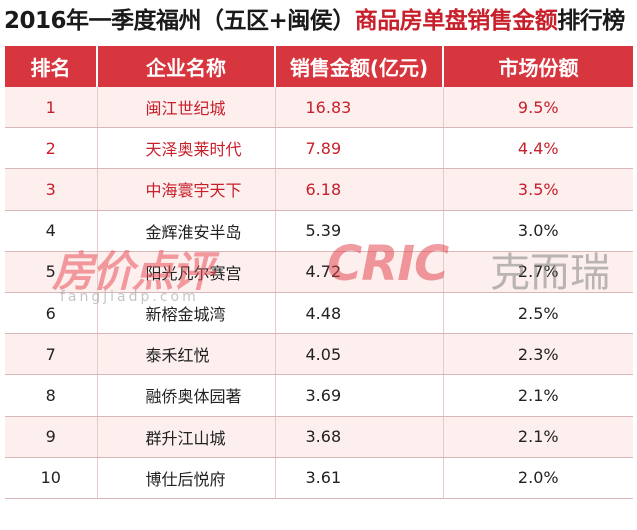 This screenshot has width=637, height=530. I want to click on rank-cell: 1, so click(51, 108).